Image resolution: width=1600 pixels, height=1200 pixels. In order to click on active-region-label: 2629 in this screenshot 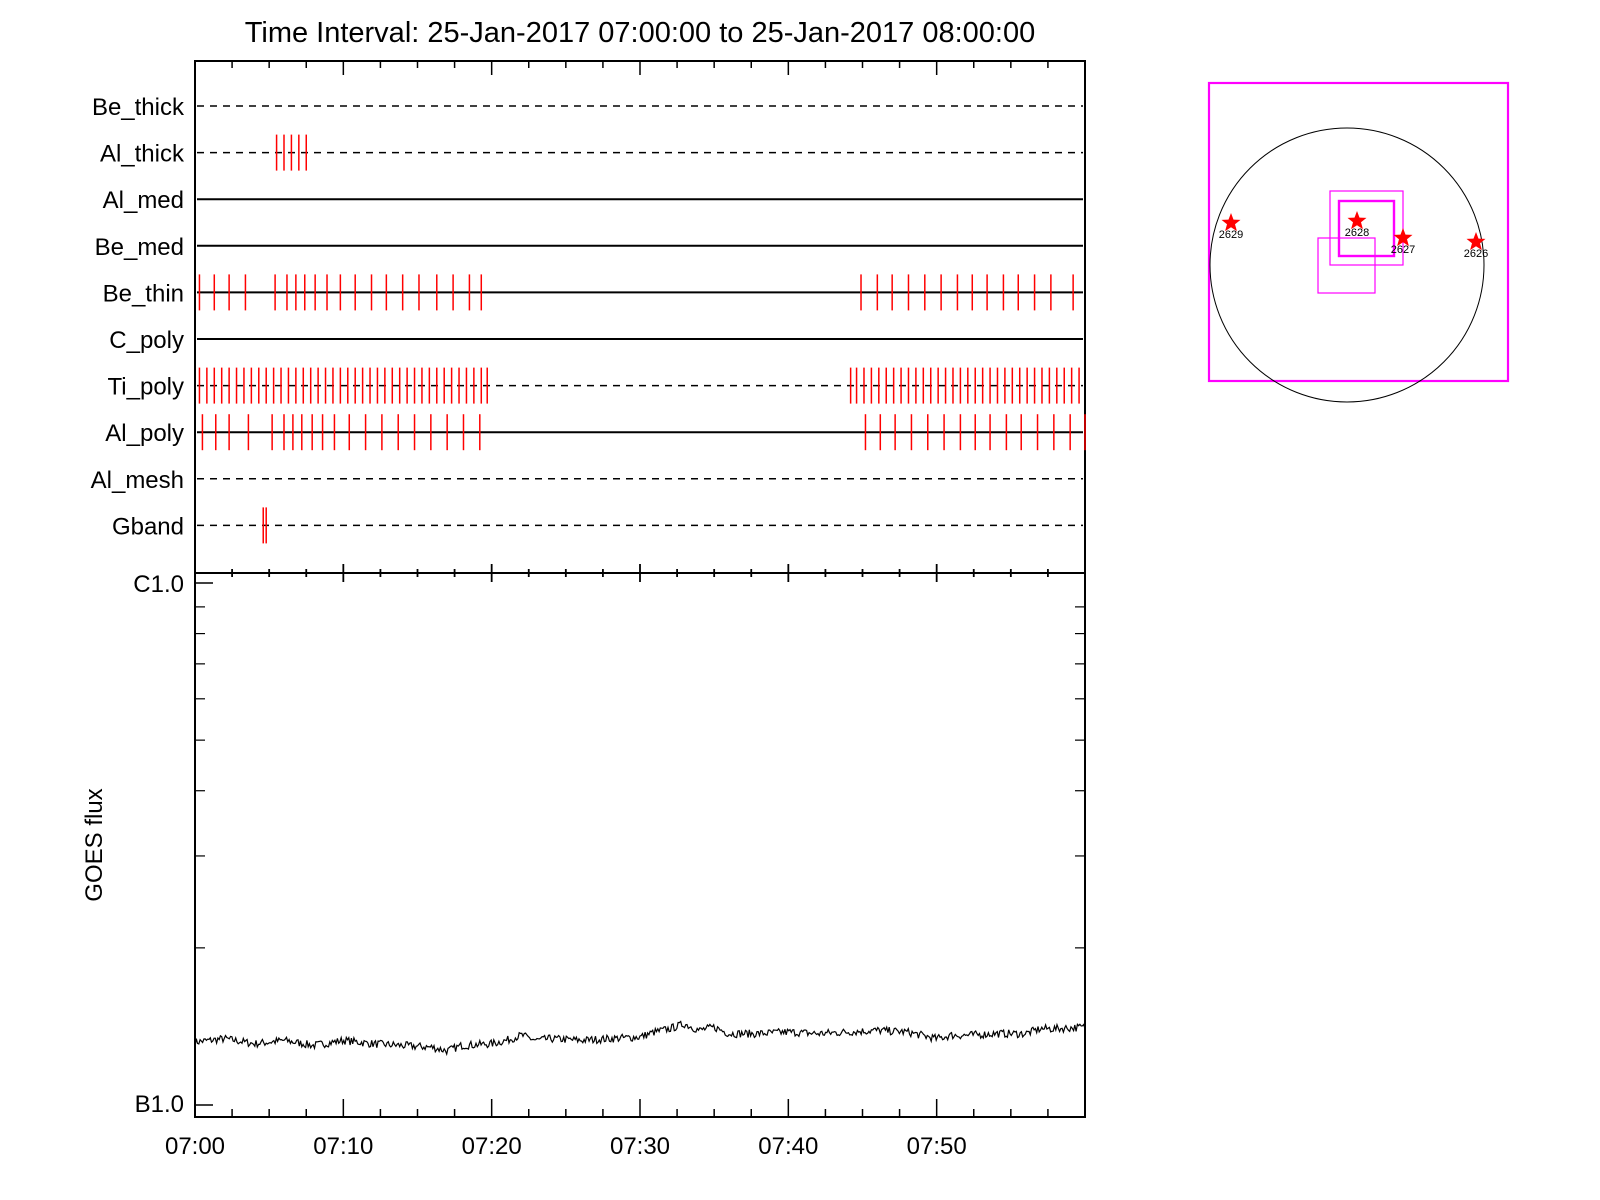, I will do `click(1231, 235)`.